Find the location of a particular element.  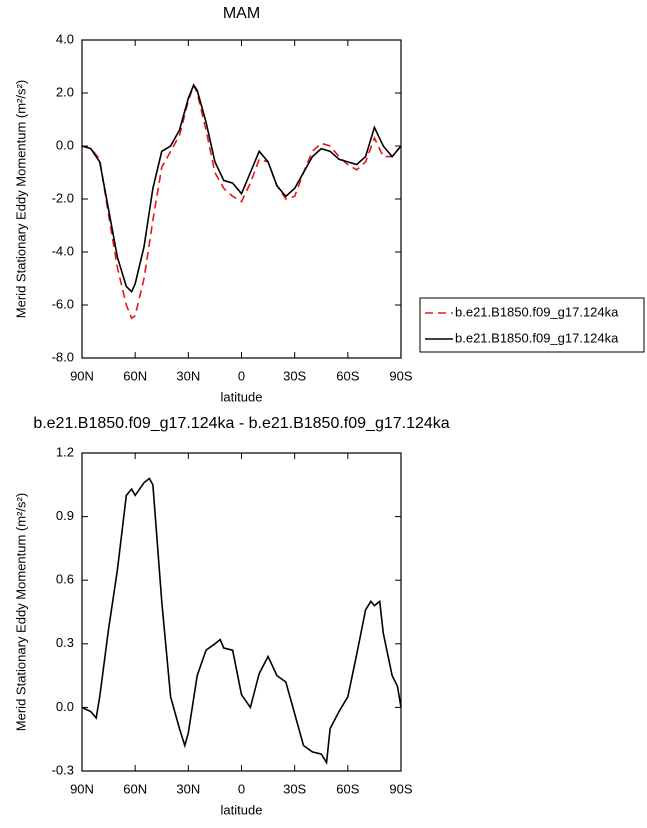

y-tick-label: 4.0 is located at coordinates (65, 38).